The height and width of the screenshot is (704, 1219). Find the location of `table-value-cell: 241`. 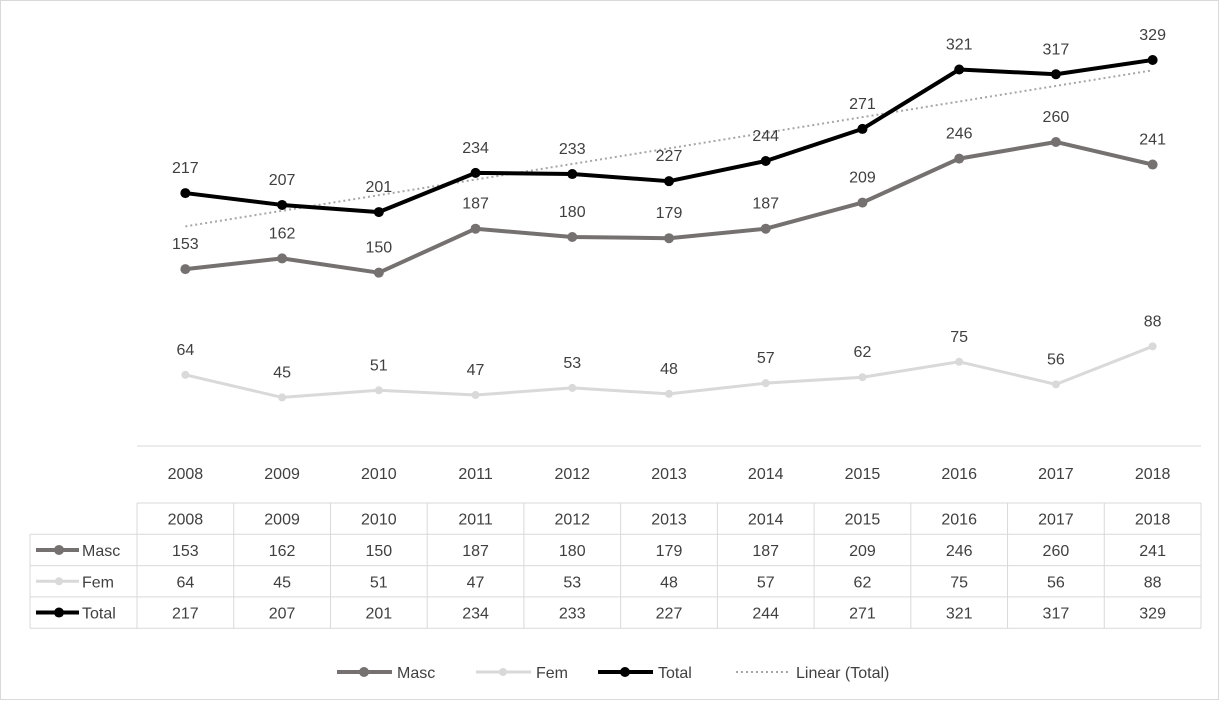

table-value-cell: 241 is located at coordinates (1152, 551).